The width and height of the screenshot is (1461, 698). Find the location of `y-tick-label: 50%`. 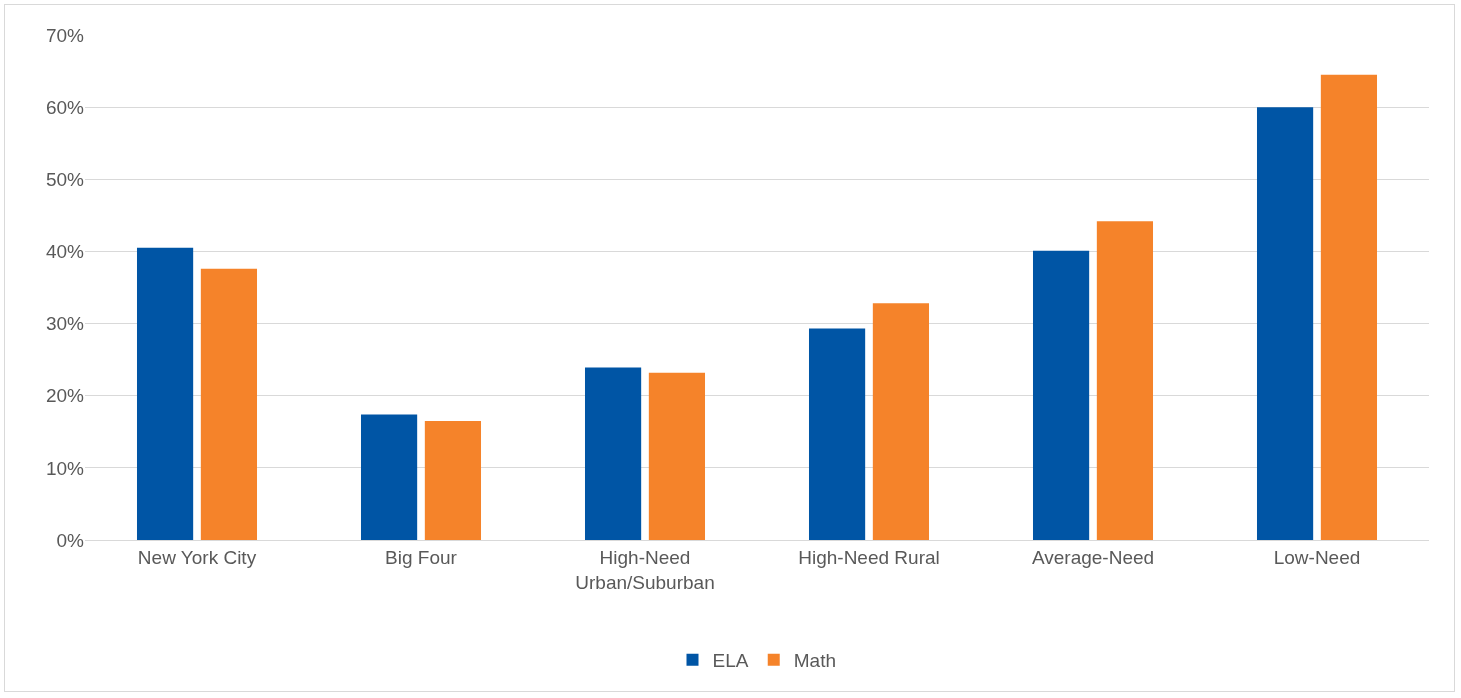

y-tick-label: 50% is located at coordinates (65, 179).